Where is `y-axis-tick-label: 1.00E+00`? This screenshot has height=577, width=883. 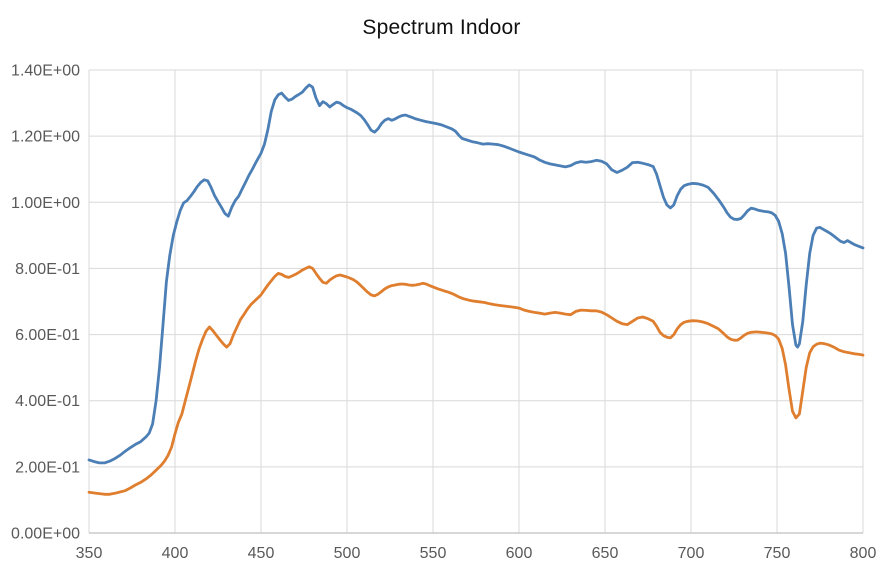 y-axis-tick-label: 1.00E+00 is located at coordinates (45, 203).